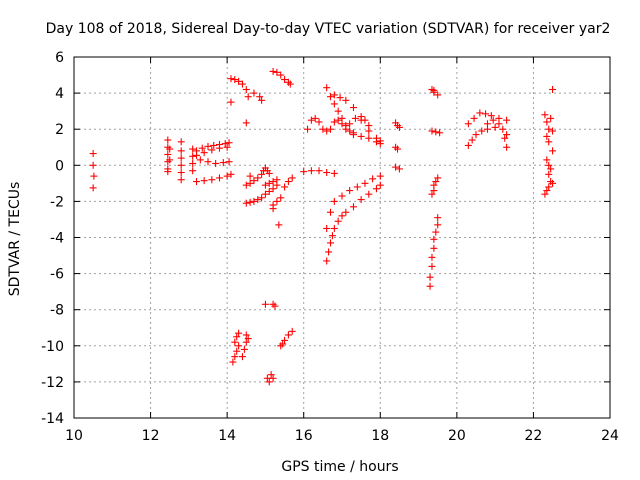  What do you see at coordinates (52, 347) in the screenshot?
I see `y-tick-label: -10` at bounding box center [52, 347].